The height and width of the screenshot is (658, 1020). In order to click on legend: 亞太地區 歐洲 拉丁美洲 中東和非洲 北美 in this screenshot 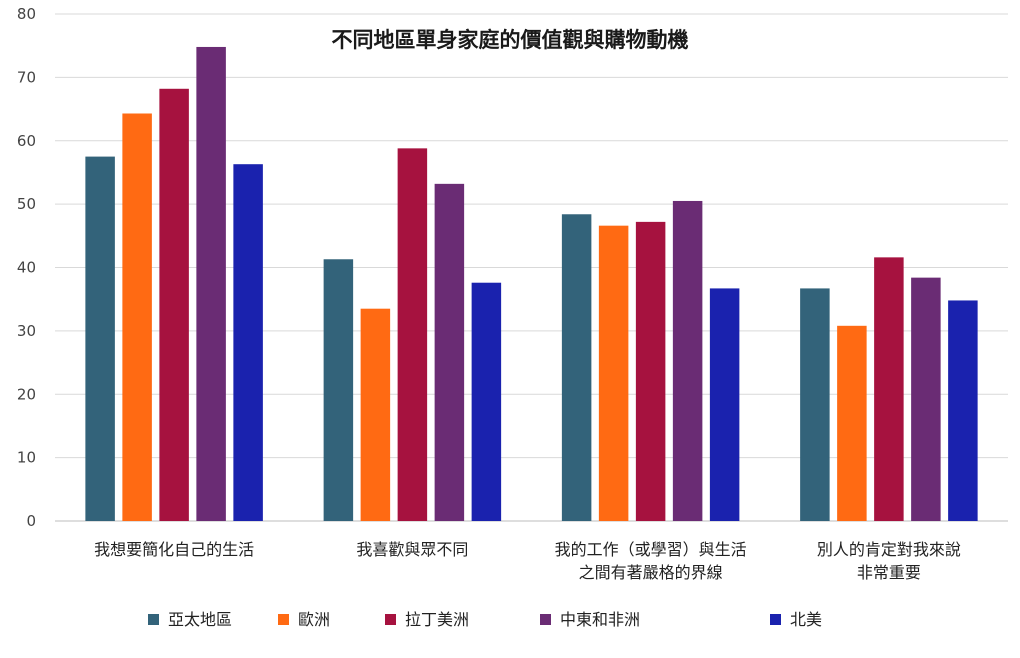, I will do `click(485, 619)`.